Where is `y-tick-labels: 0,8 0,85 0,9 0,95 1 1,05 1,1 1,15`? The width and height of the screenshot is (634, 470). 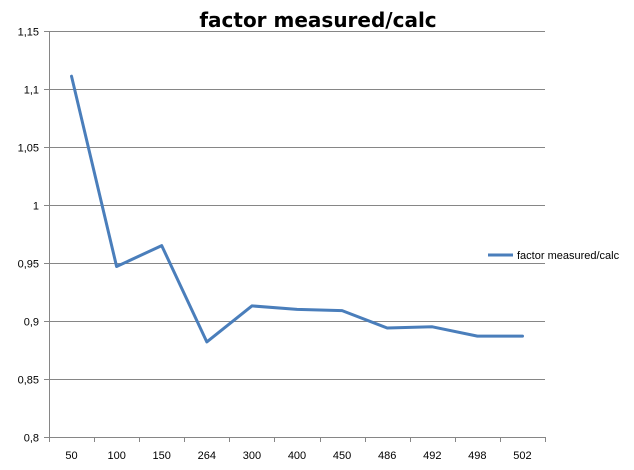 y-tick-labels: 0,8 0,85 0,9 0,95 1 1,05 1,1 1,15 is located at coordinates (28, 236).